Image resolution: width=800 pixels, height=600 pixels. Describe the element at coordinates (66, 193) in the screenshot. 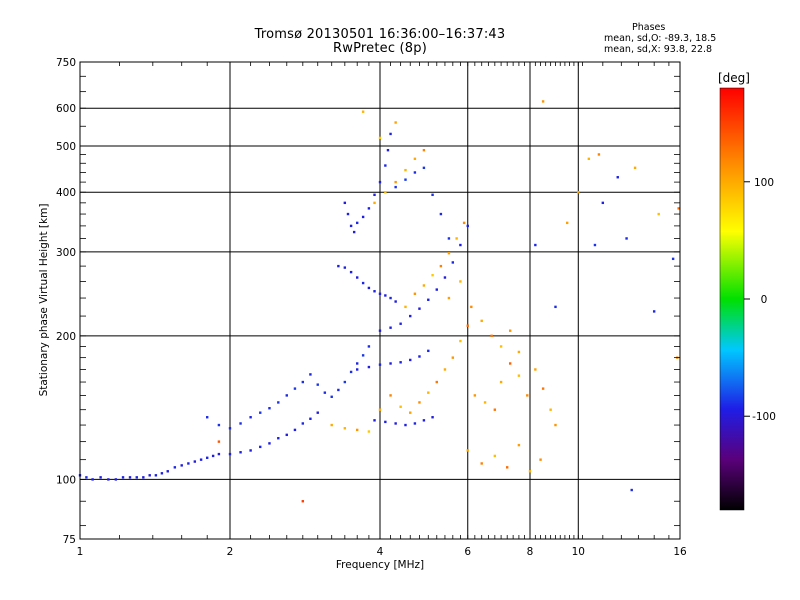

I see `y-tick-label: 400` at that location.